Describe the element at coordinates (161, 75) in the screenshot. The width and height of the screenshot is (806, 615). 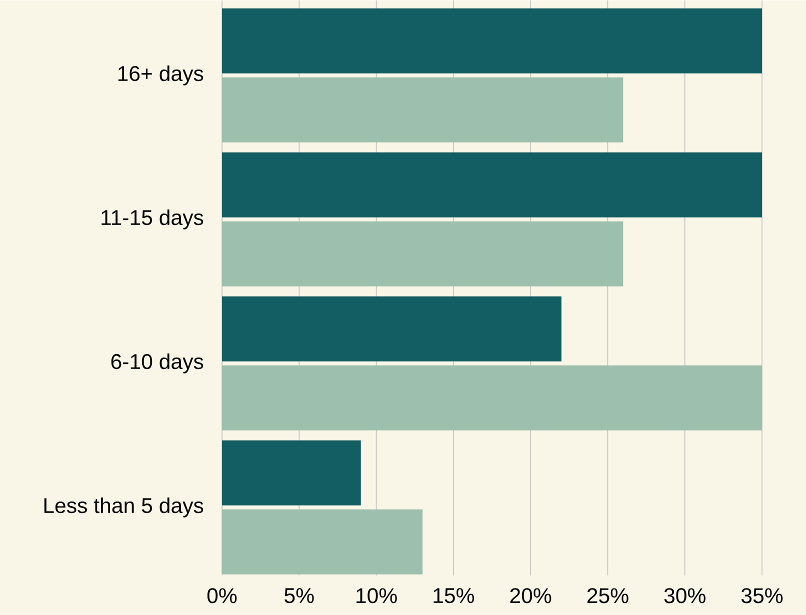
I see `y-tick-label: 16+ days` at that location.